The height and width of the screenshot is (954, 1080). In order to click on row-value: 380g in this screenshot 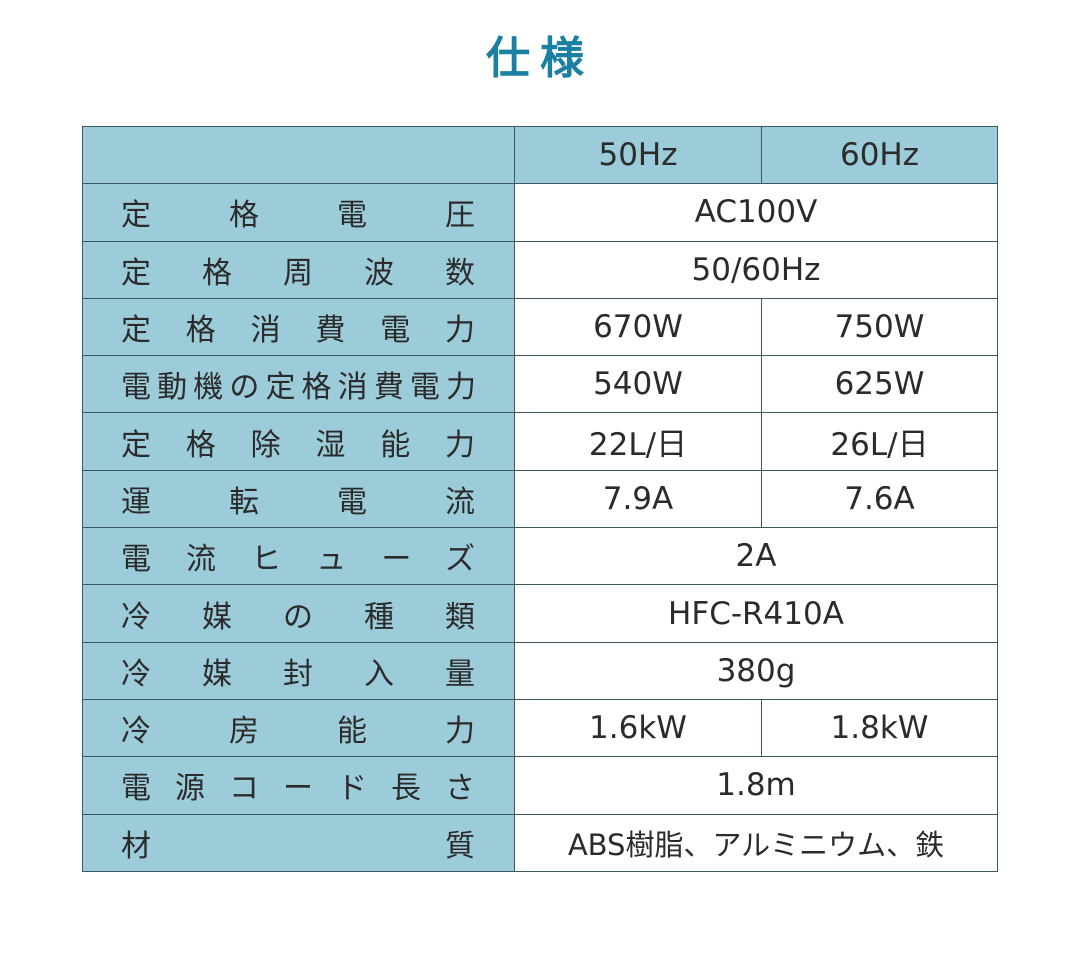, I will do `click(756, 670)`.